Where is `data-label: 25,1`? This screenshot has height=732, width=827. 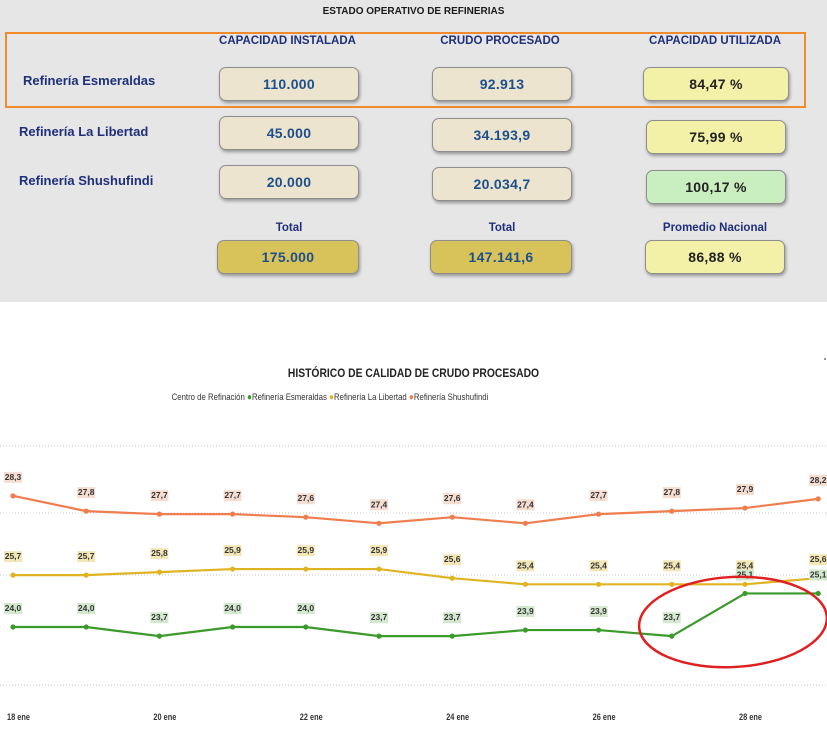
data-label: 25,1 is located at coordinates (745, 574).